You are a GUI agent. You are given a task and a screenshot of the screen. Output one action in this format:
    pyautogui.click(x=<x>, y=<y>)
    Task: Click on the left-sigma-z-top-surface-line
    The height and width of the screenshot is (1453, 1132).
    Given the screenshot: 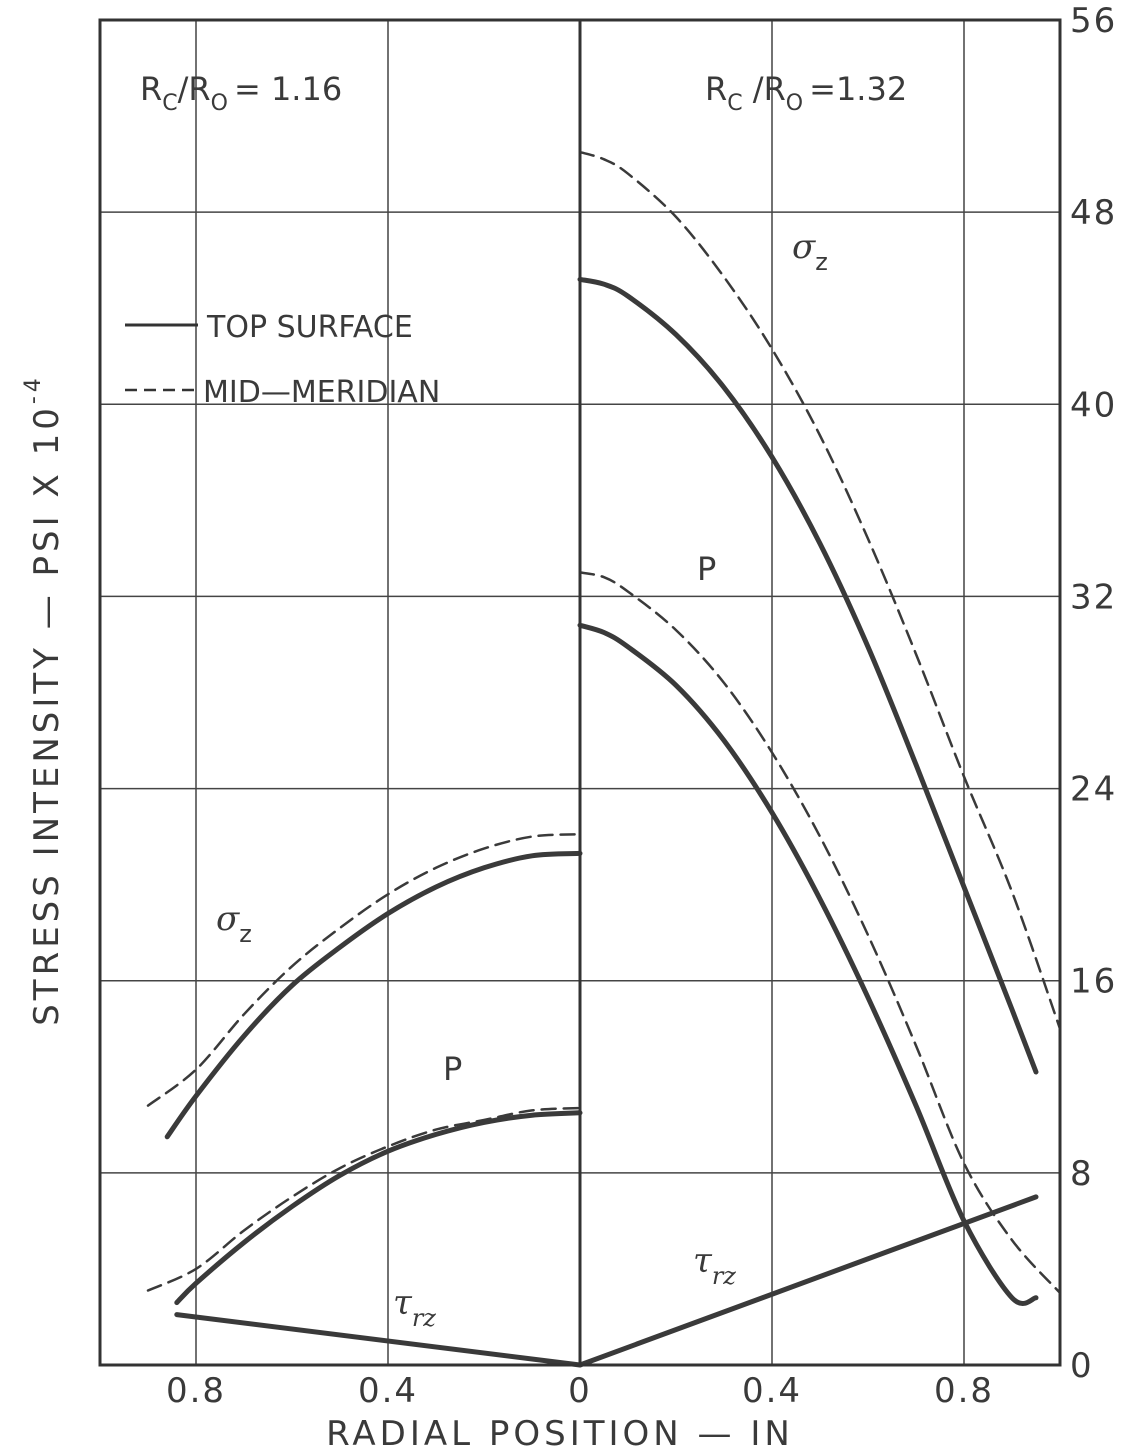 What is the action you would take?
    pyautogui.click(x=373, y=995)
    